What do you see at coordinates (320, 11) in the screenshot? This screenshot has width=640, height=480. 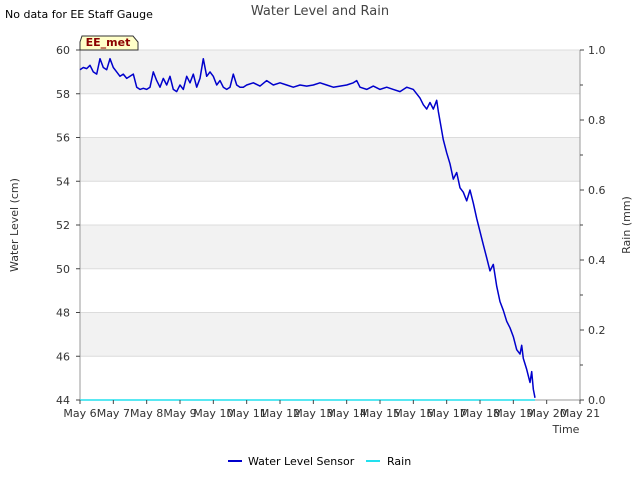 I see `chart-title: Water Level and Rain` at bounding box center [320, 11].